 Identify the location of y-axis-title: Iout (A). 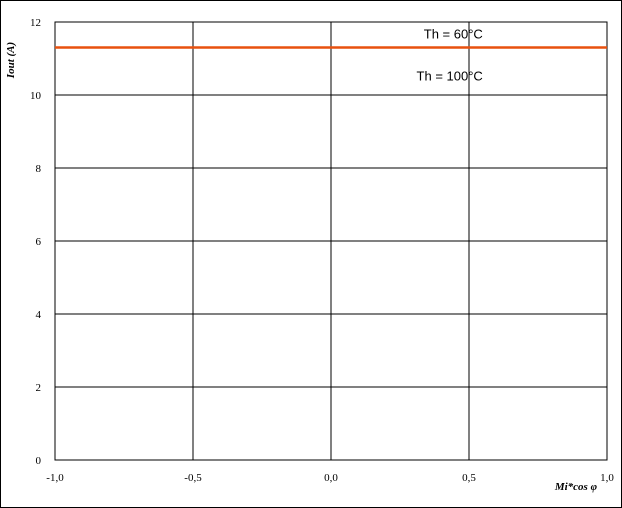
(11, 60).